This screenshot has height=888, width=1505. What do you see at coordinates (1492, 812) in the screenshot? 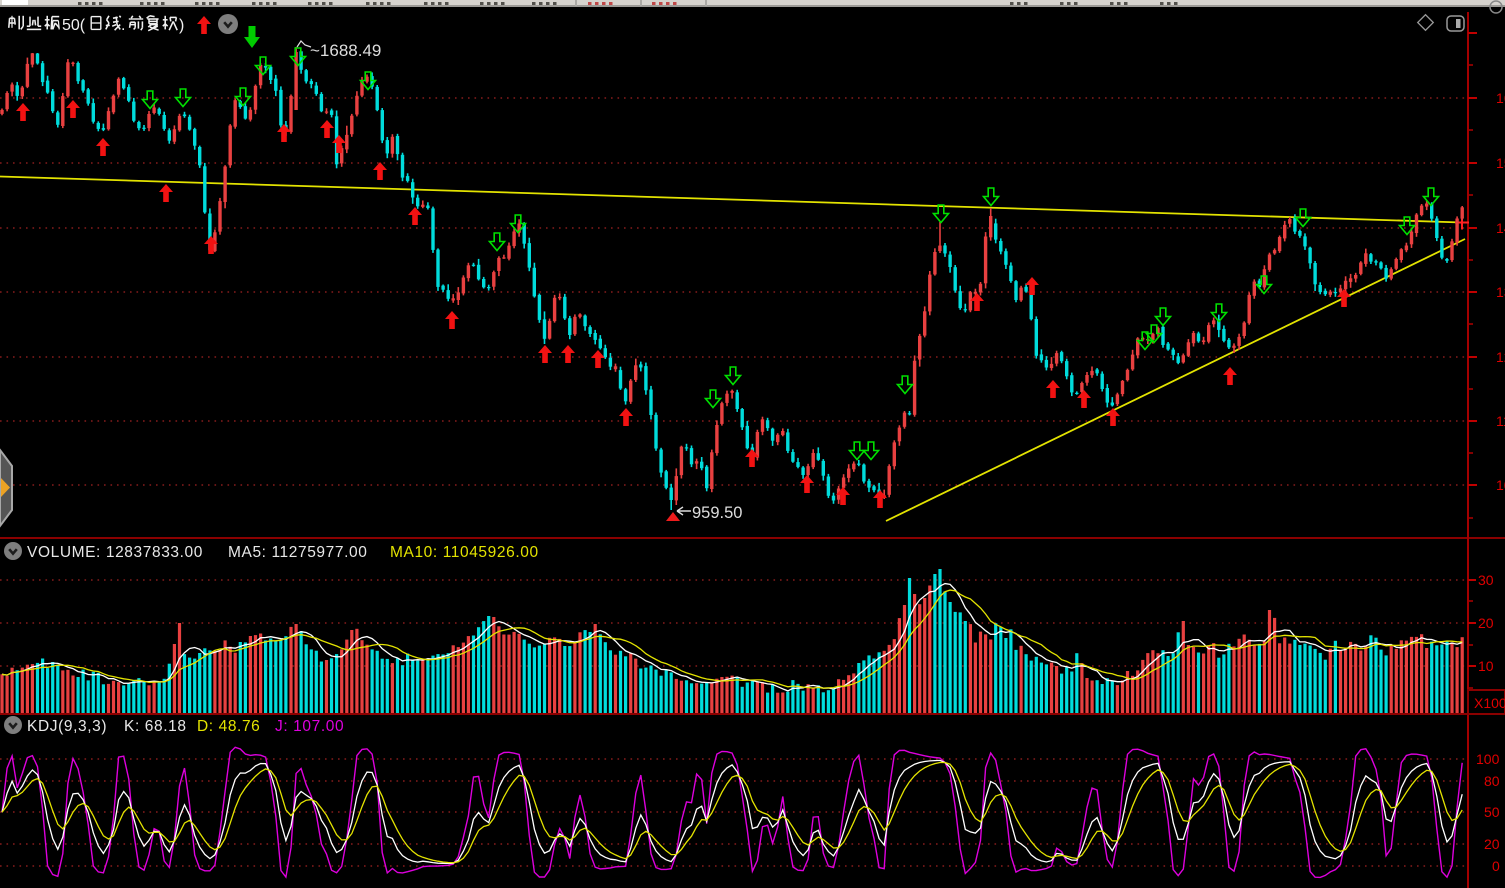
I see `svg-text: 50` at bounding box center [1492, 812].